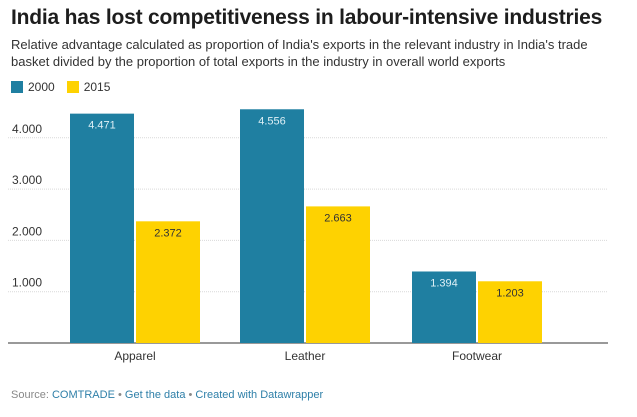 The image size is (637, 417). I want to click on bar-value-label: 4.471, so click(102, 126).